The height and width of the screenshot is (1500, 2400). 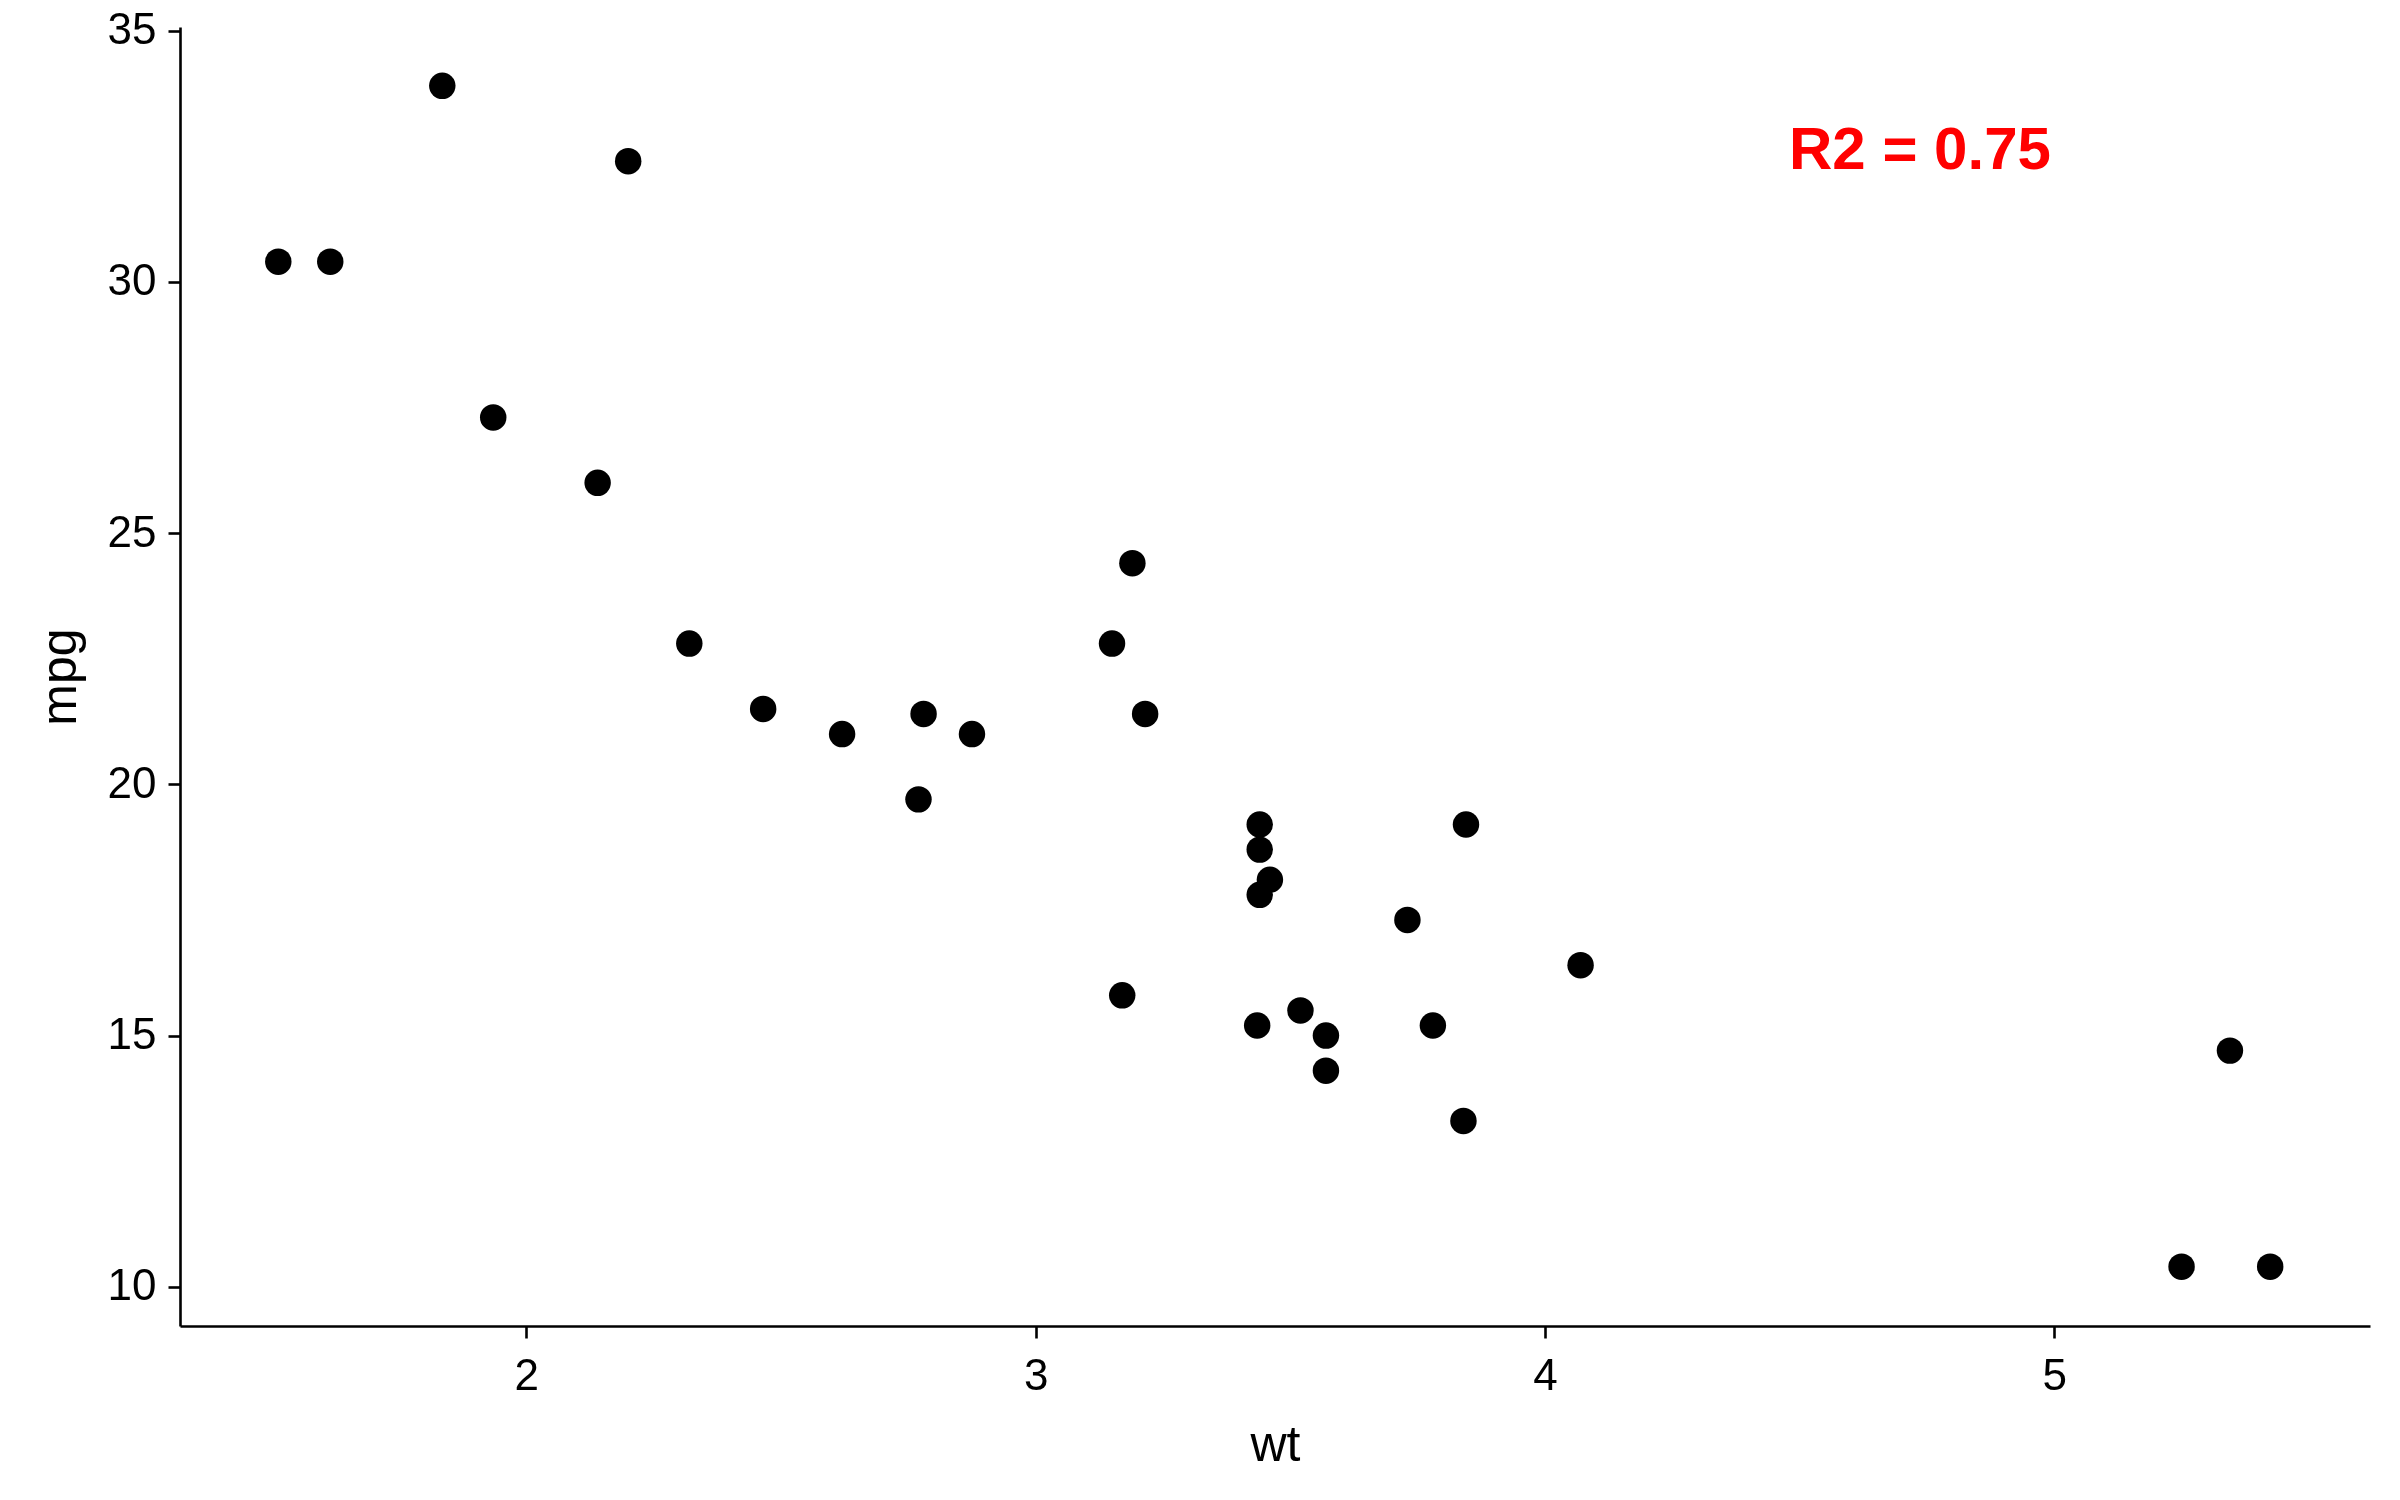 What do you see at coordinates (132, 1034) in the screenshot?
I see `y-tick-label: 15` at bounding box center [132, 1034].